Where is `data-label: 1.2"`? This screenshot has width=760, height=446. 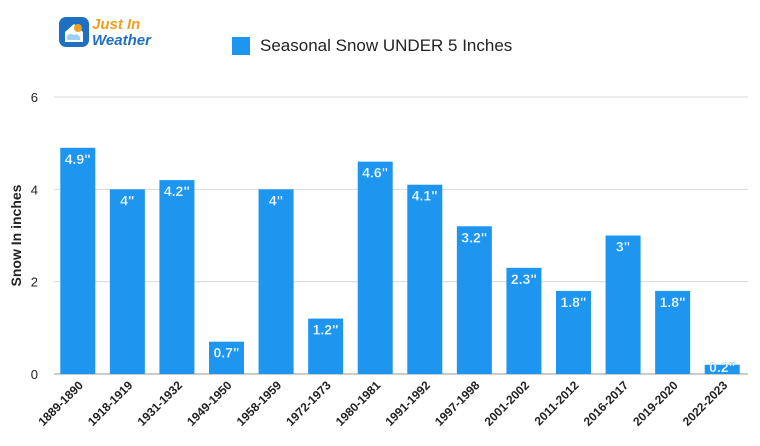 data-label: 1.2" is located at coordinates (326, 330).